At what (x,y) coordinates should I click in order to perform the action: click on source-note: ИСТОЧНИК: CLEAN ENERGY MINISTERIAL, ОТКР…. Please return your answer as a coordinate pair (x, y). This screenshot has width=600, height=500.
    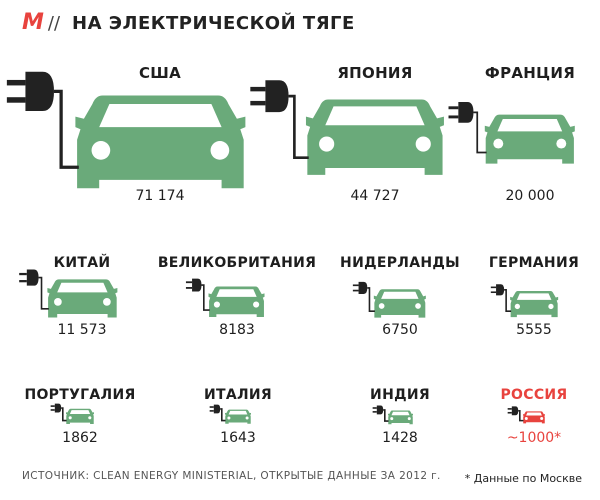
    Looking at the image, I should click on (231, 476).